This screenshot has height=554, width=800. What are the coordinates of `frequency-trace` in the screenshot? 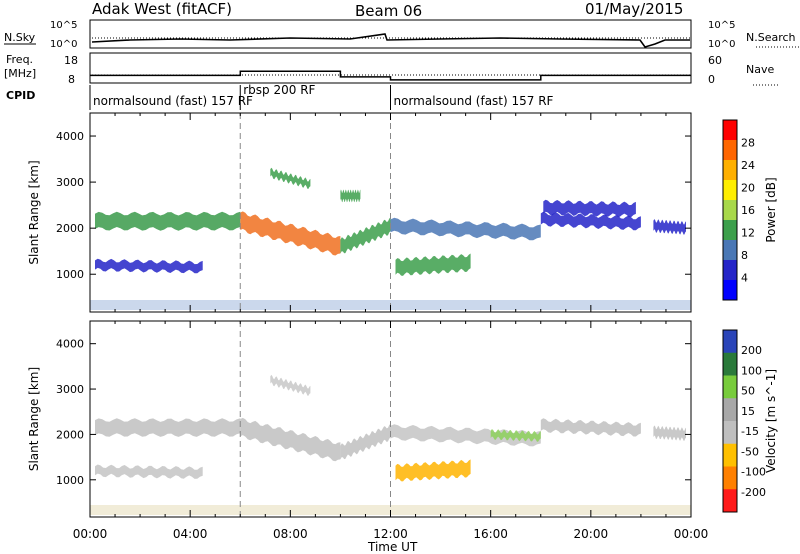 It's located at (390, 75).